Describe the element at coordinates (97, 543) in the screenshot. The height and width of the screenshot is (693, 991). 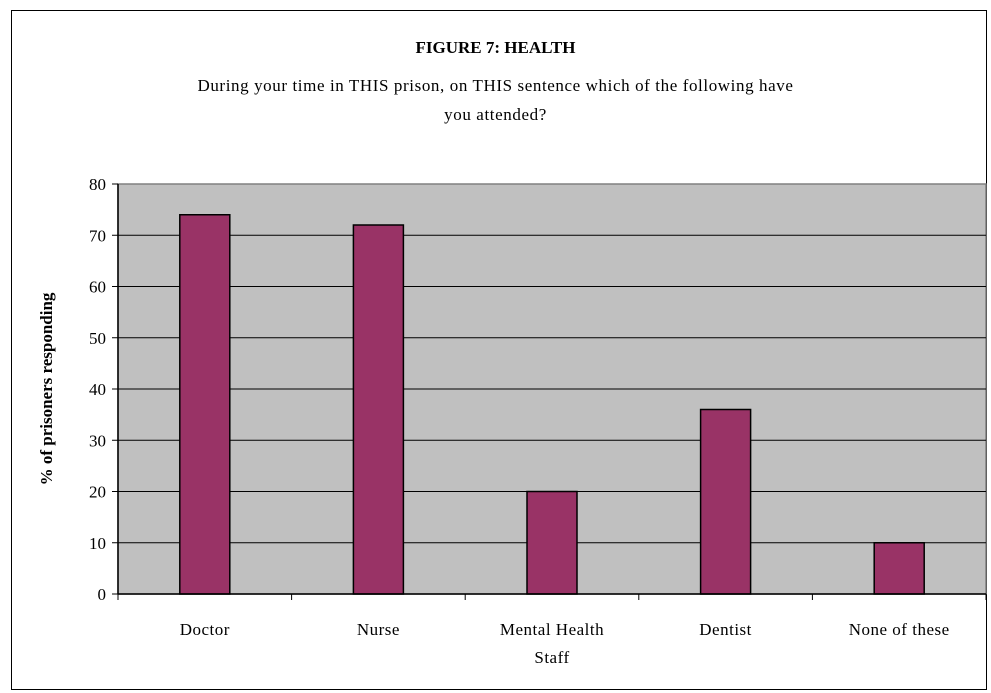
I see `y-tick-label: 10` at that location.